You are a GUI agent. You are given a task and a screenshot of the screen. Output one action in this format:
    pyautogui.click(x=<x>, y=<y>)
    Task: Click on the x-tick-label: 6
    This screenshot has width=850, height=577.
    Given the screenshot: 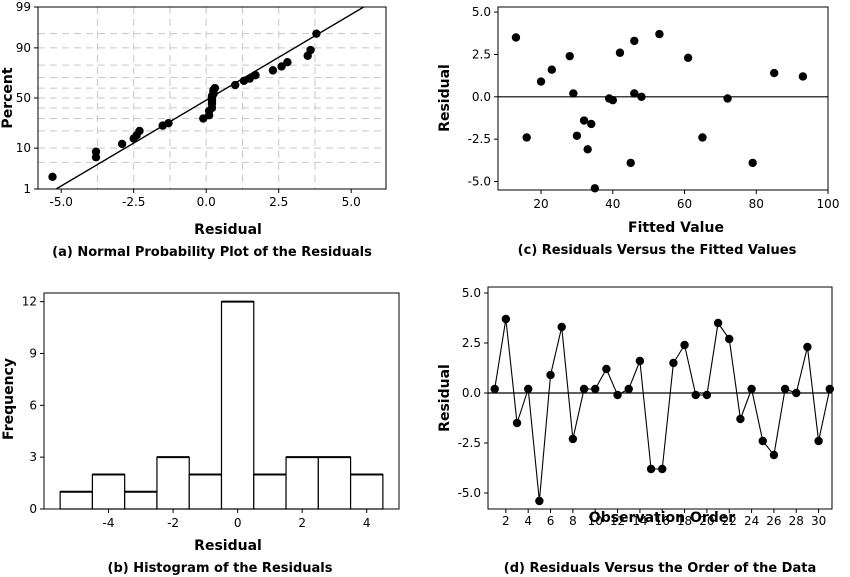 What is the action you would take?
    pyautogui.click(x=551, y=521)
    